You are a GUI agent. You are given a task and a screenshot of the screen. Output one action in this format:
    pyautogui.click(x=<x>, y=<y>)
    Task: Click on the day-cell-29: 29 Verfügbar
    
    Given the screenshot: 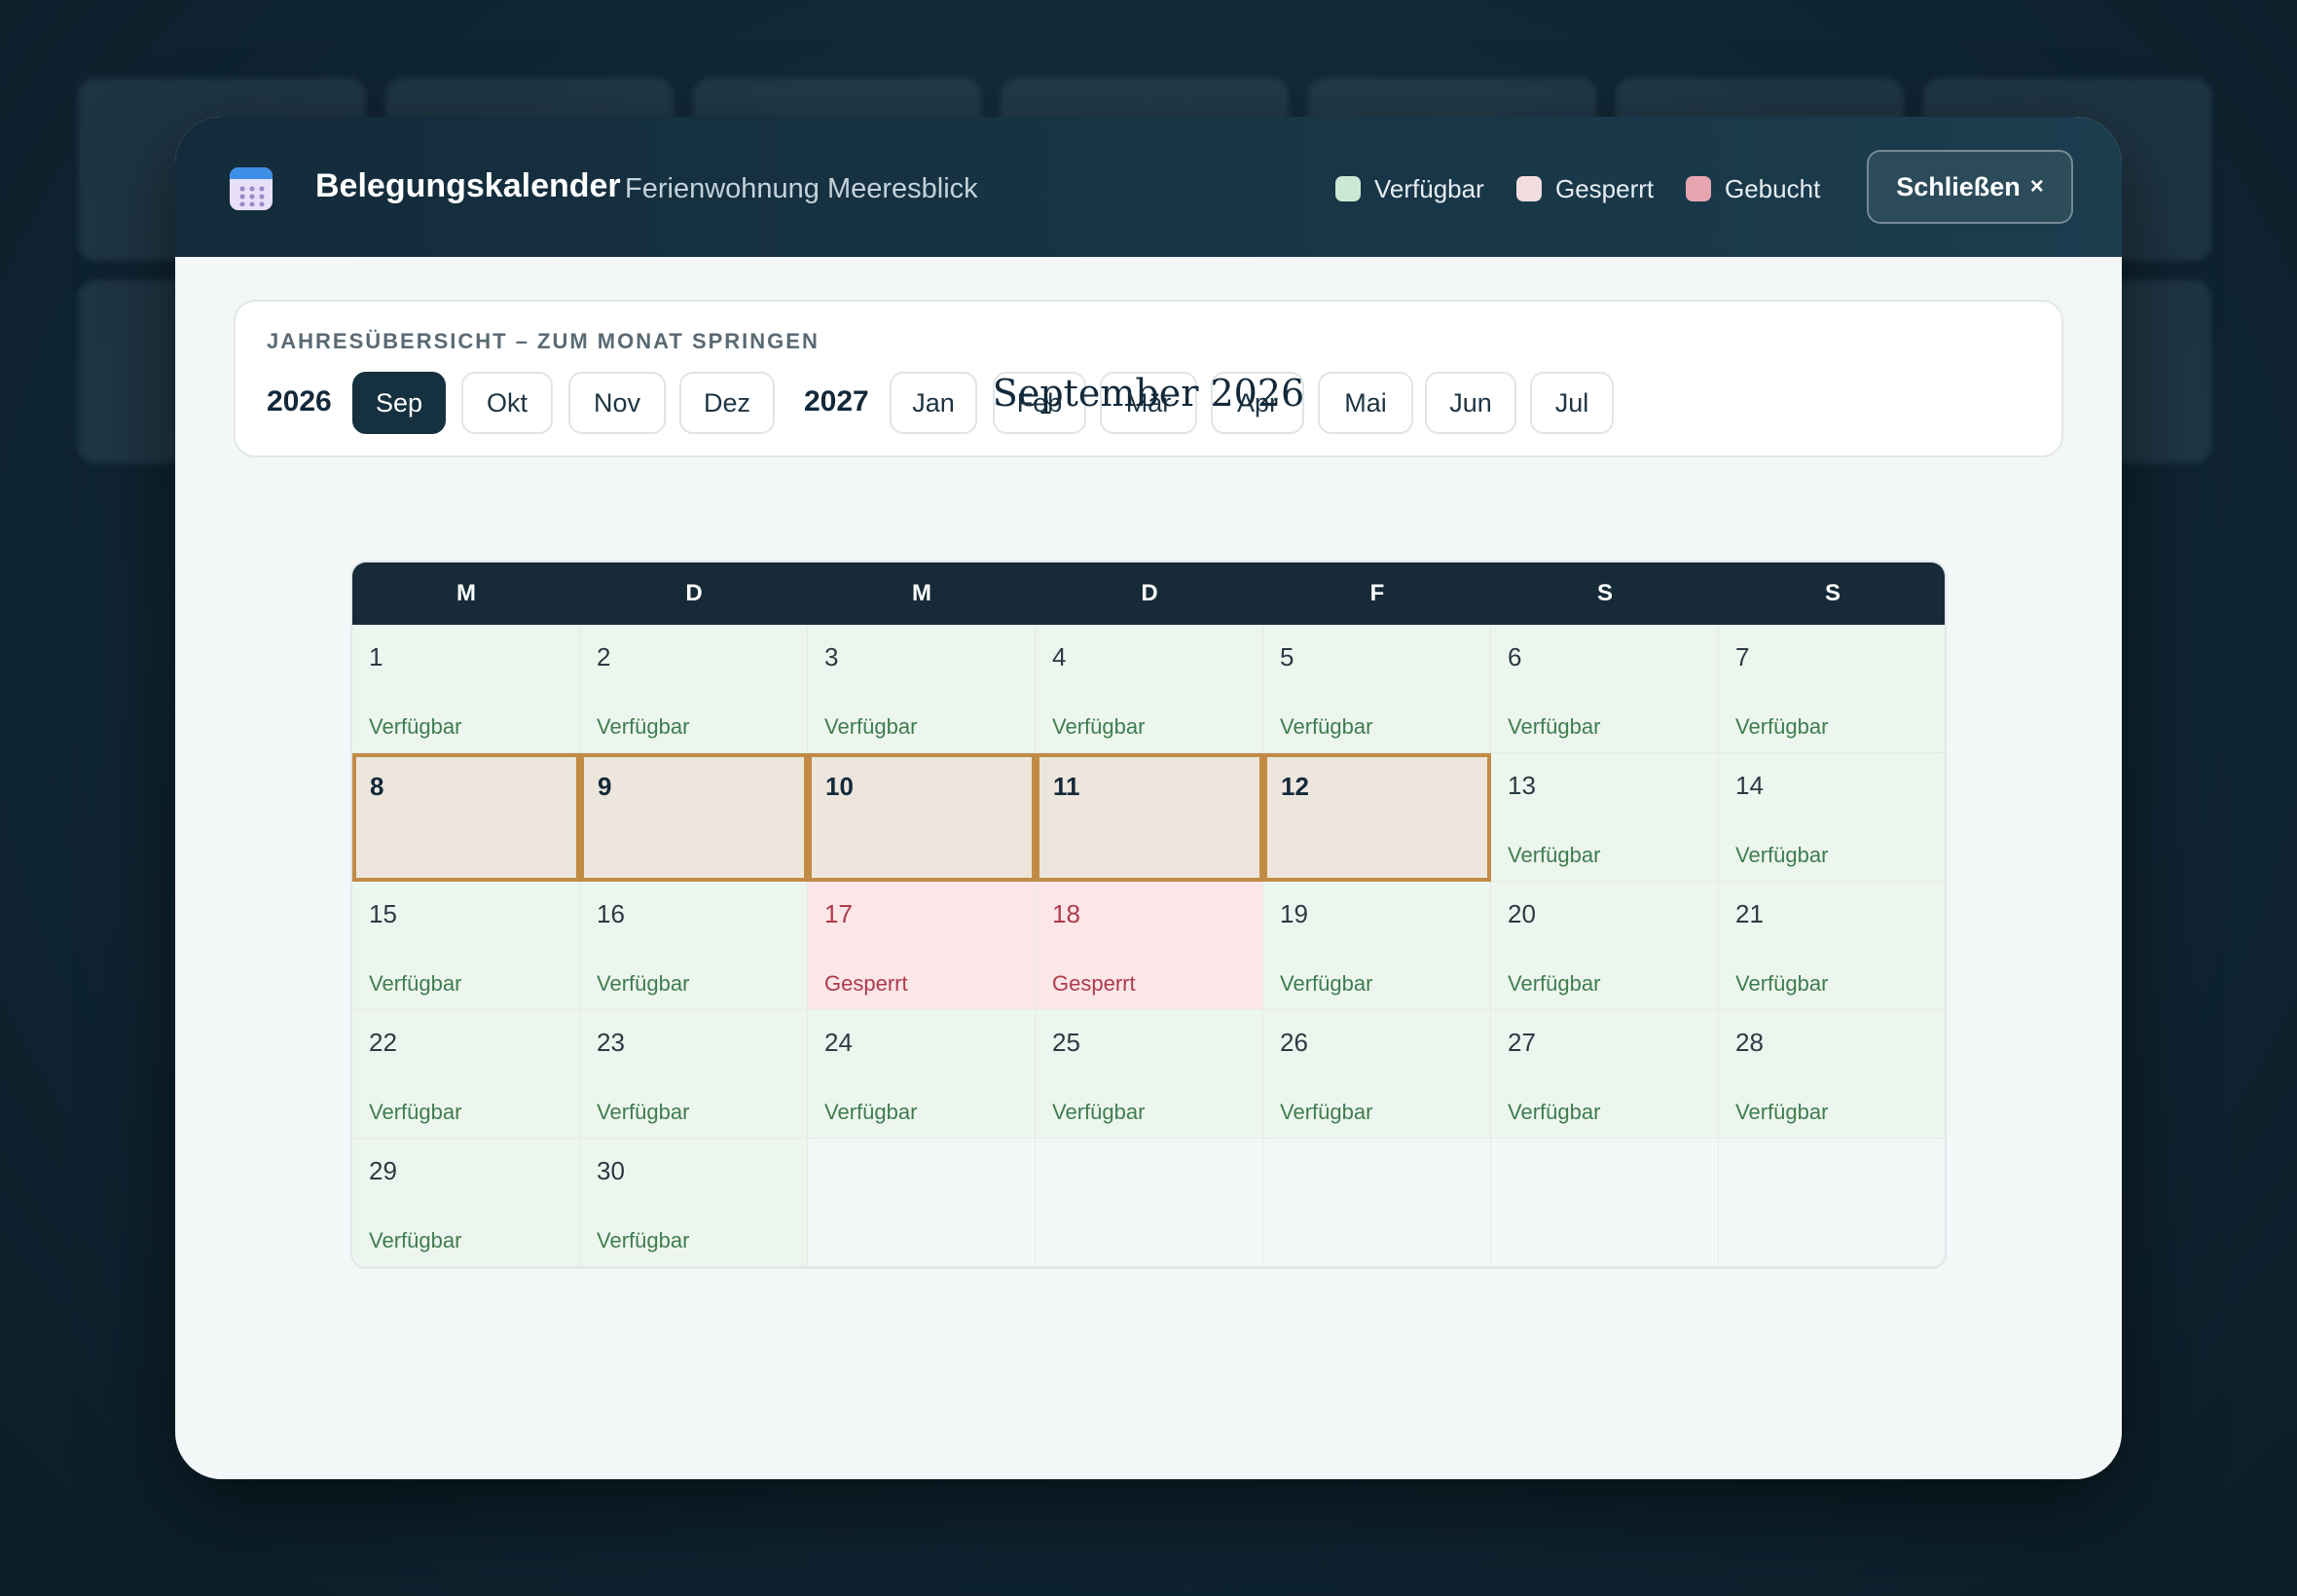 What is the action you would take?
    pyautogui.click(x=466, y=1203)
    